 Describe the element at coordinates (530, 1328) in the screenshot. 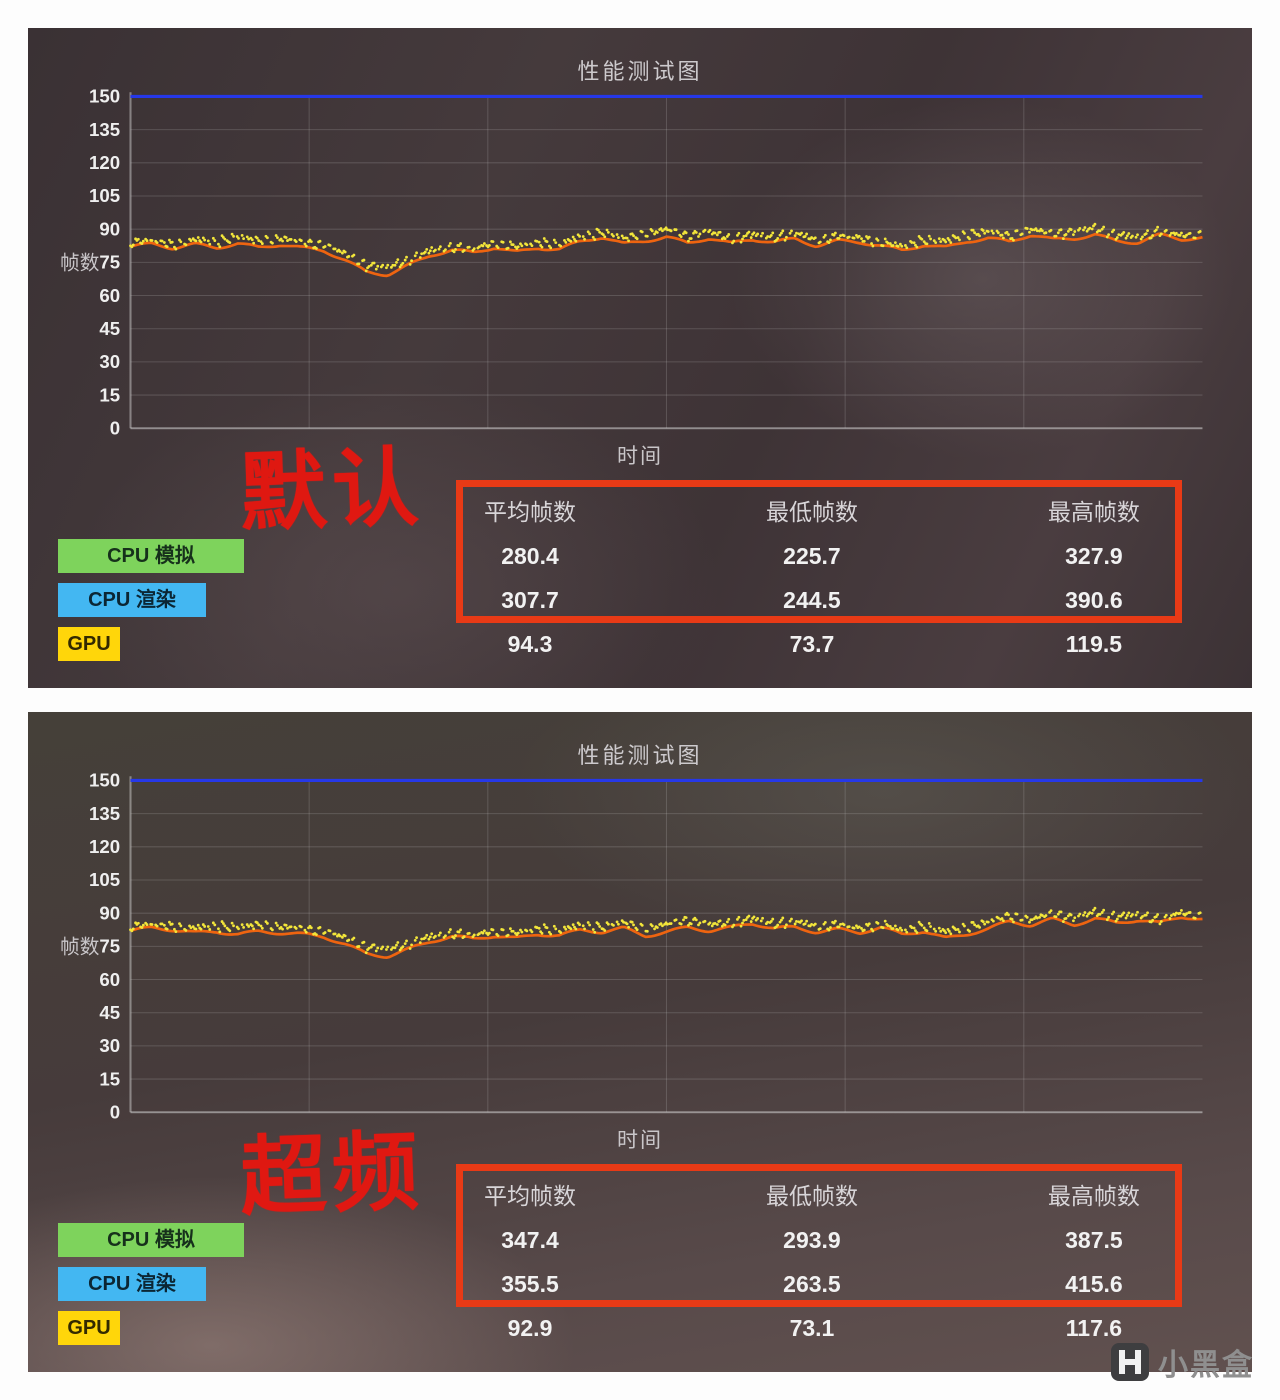

I see `stat-value: 92.9` at that location.